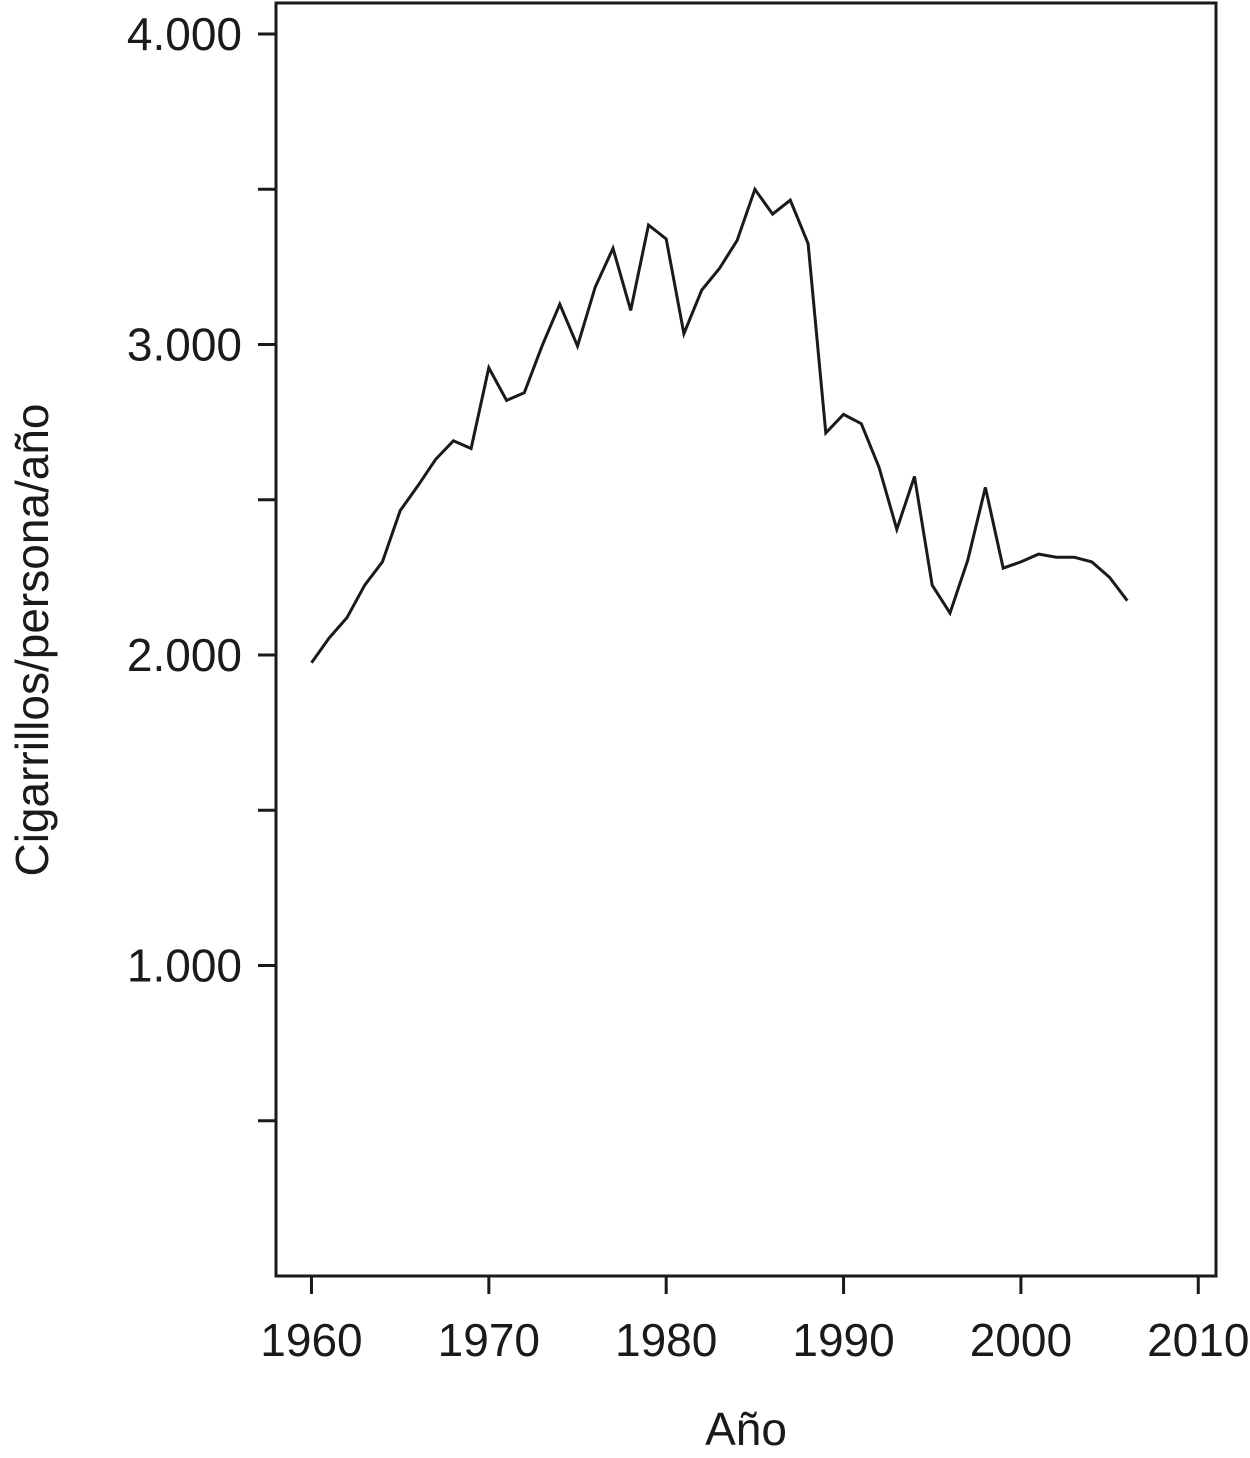  I want to click on x-tick-label: 1990, so click(843, 1340).